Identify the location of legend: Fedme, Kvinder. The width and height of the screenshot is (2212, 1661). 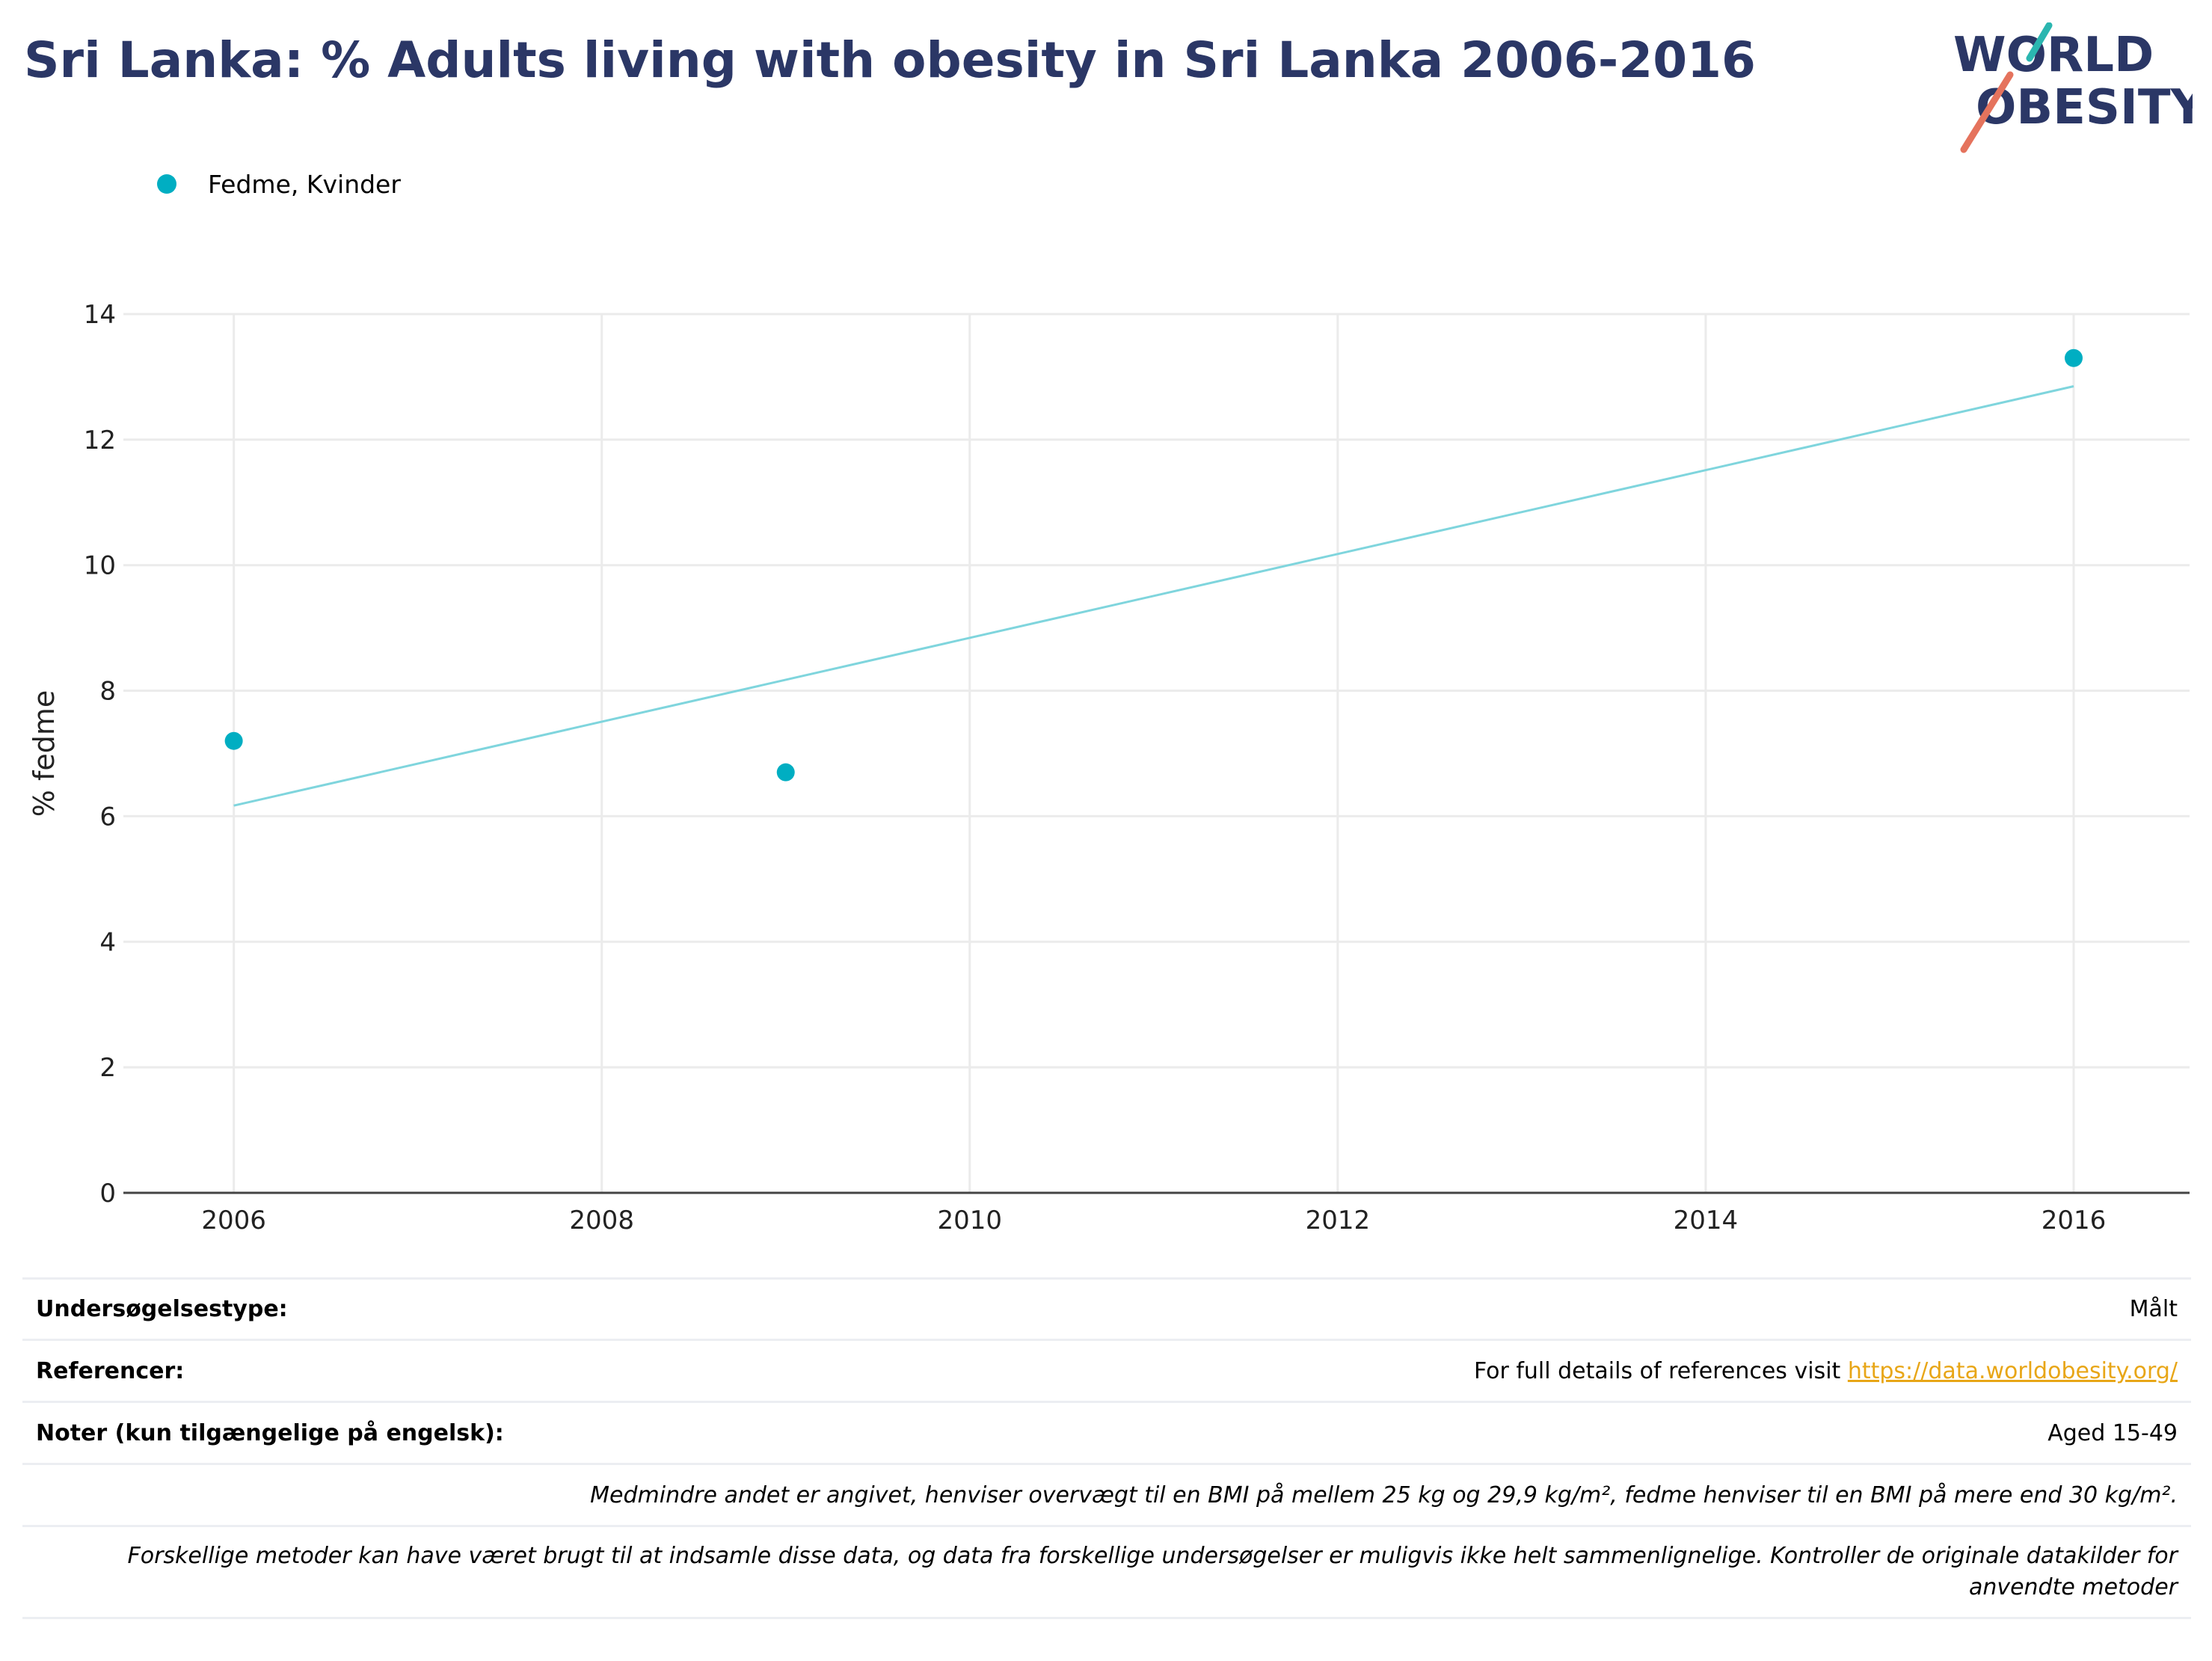
(279, 184).